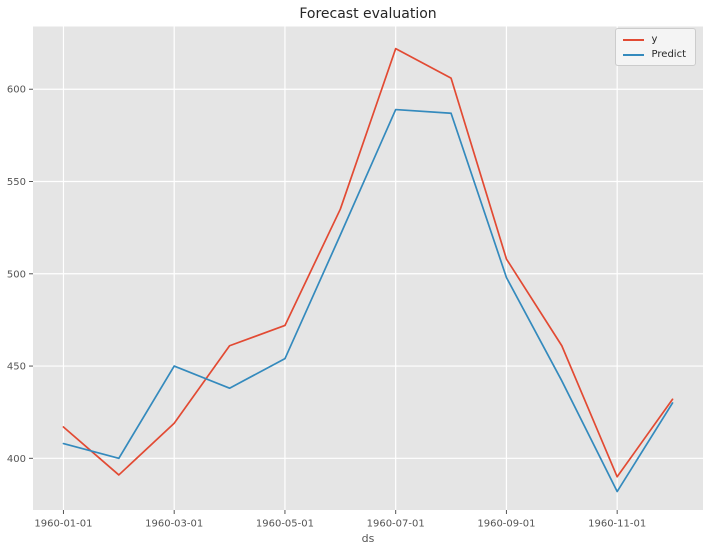  Describe the element at coordinates (506, 524) in the screenshot. I see `x-tick-label: 1960-09-01` at that location.